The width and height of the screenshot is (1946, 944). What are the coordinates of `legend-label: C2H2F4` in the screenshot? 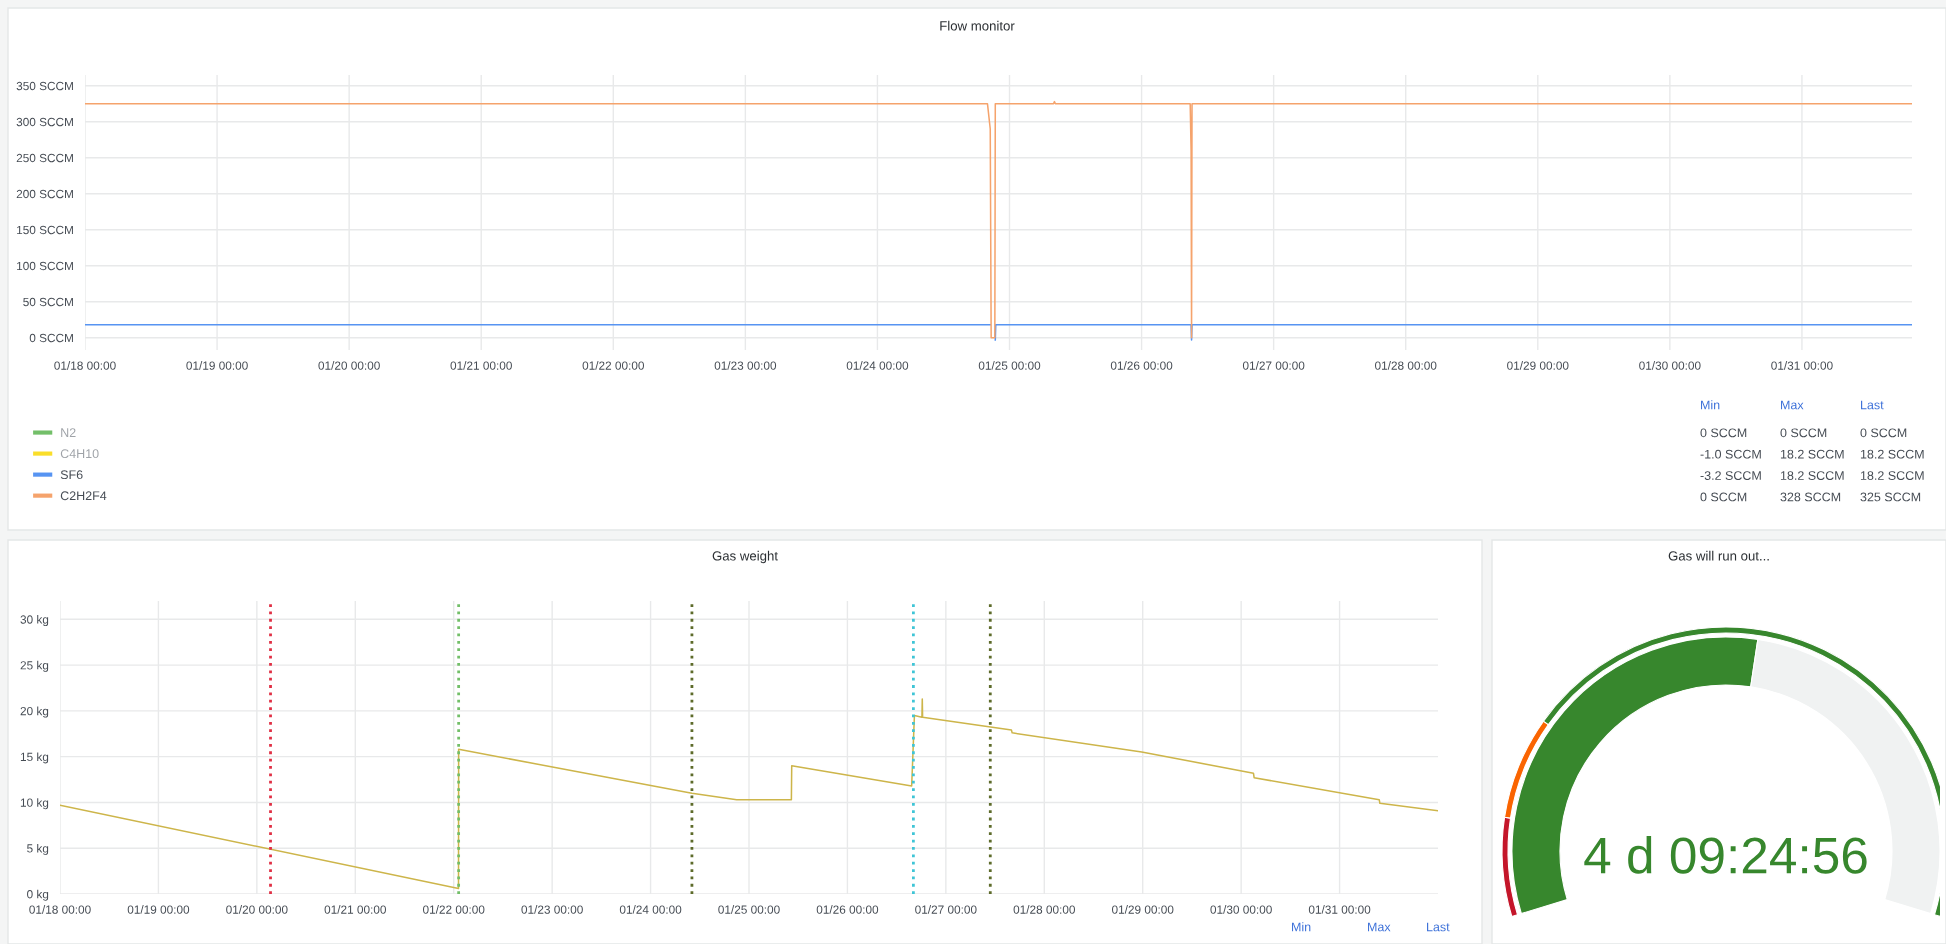 It's located at (83, 496).